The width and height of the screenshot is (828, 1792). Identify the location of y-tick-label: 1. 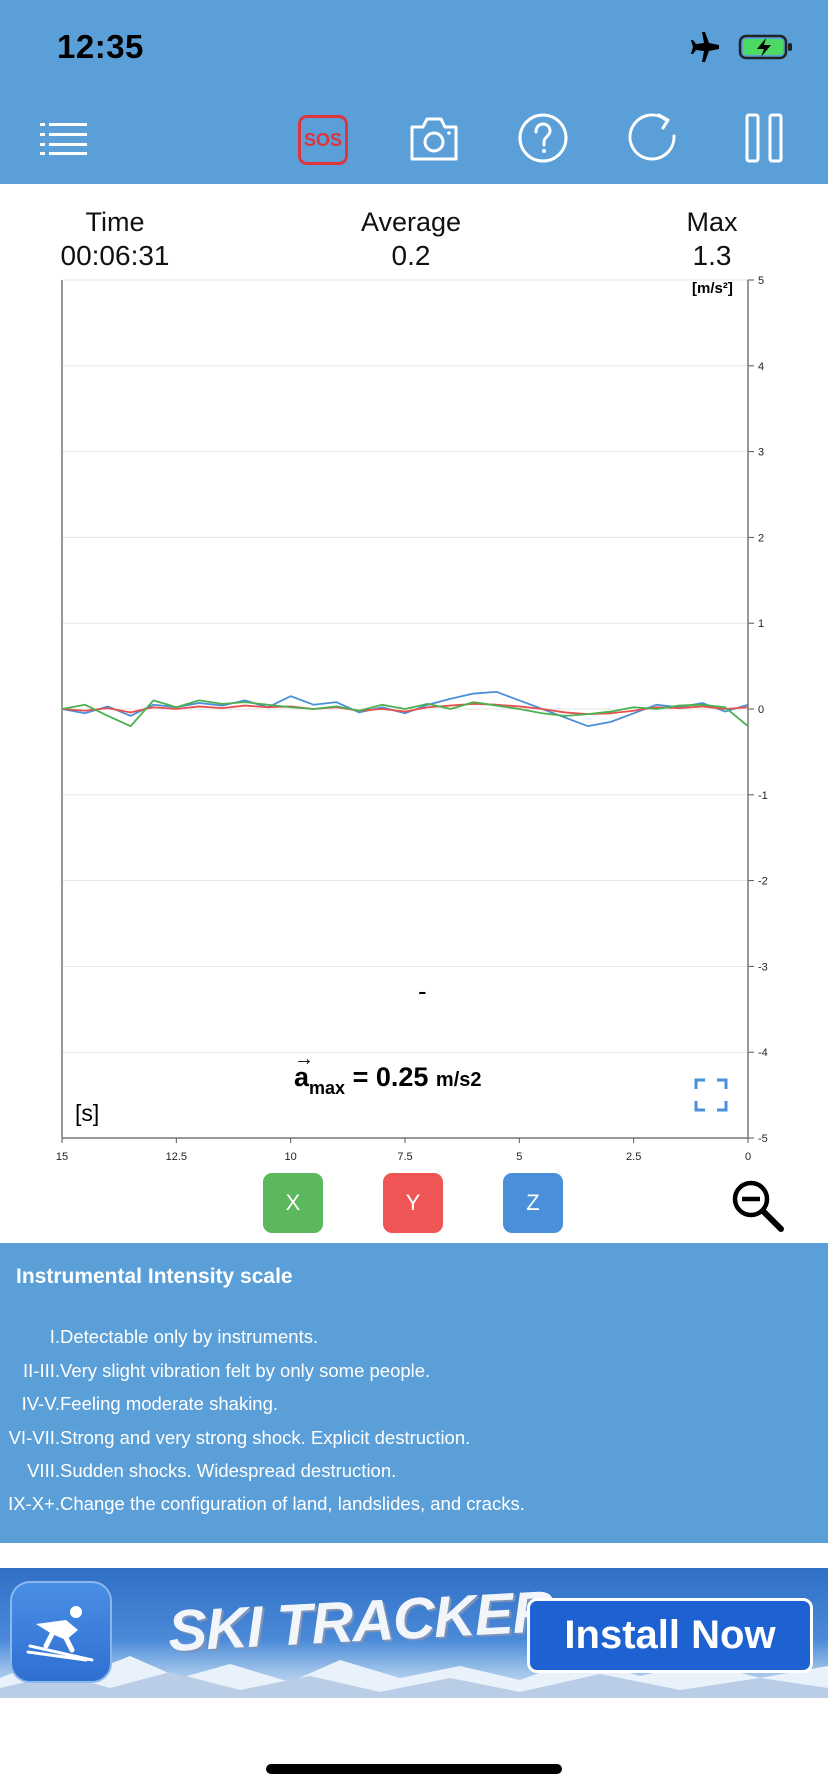
(761, 624).